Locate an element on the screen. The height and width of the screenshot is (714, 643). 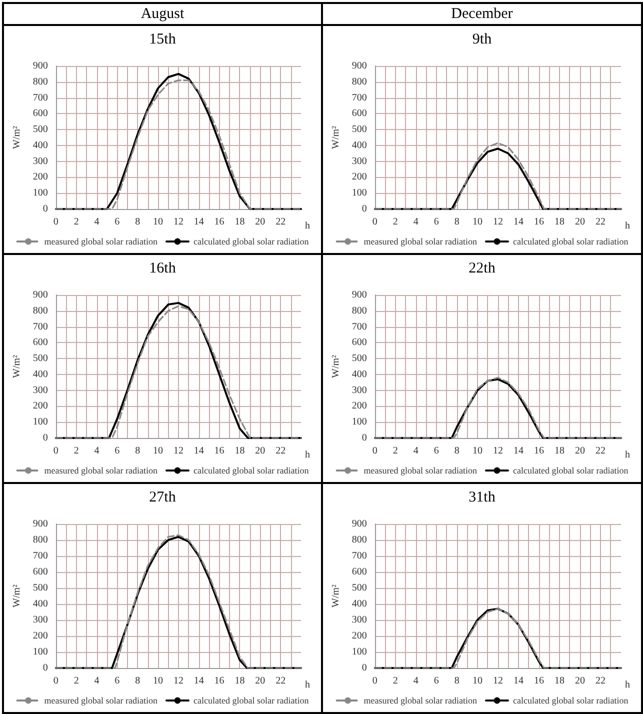
chart-title: 27th is located at coordinates (162, 498).